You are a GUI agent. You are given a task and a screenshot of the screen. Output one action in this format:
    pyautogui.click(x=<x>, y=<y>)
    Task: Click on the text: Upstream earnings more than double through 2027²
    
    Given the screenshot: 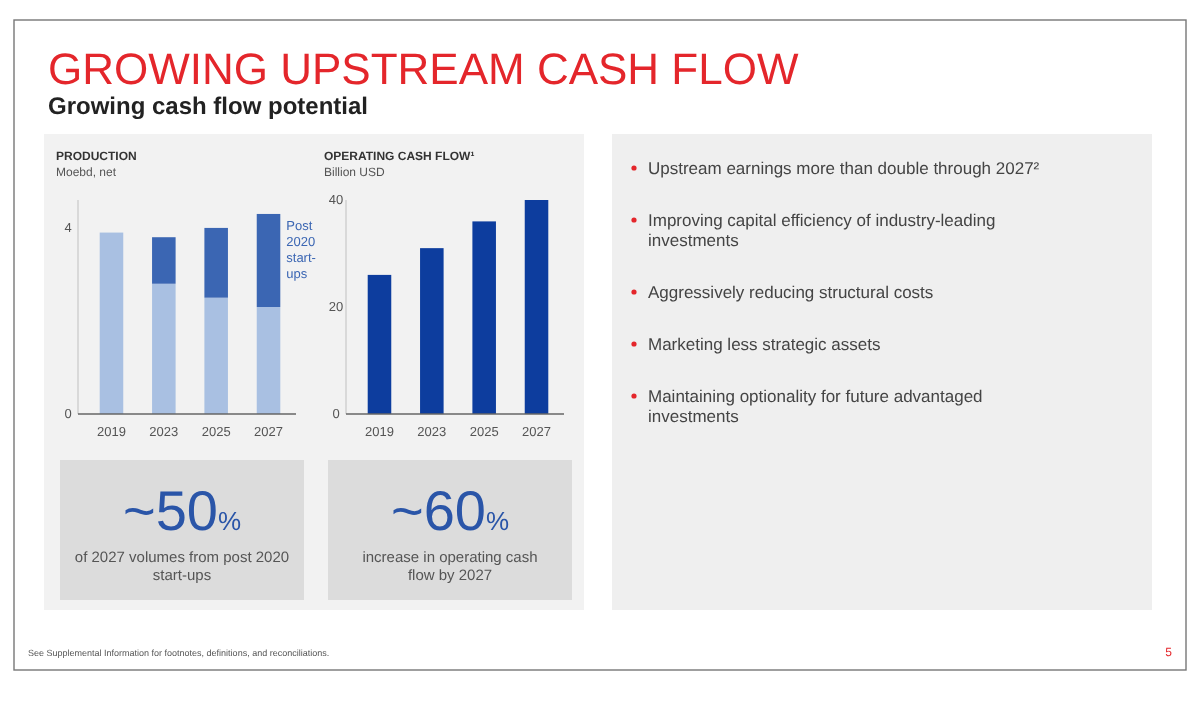 What is the action you would take?
    pyautogui.click(x=844, y=168)
    